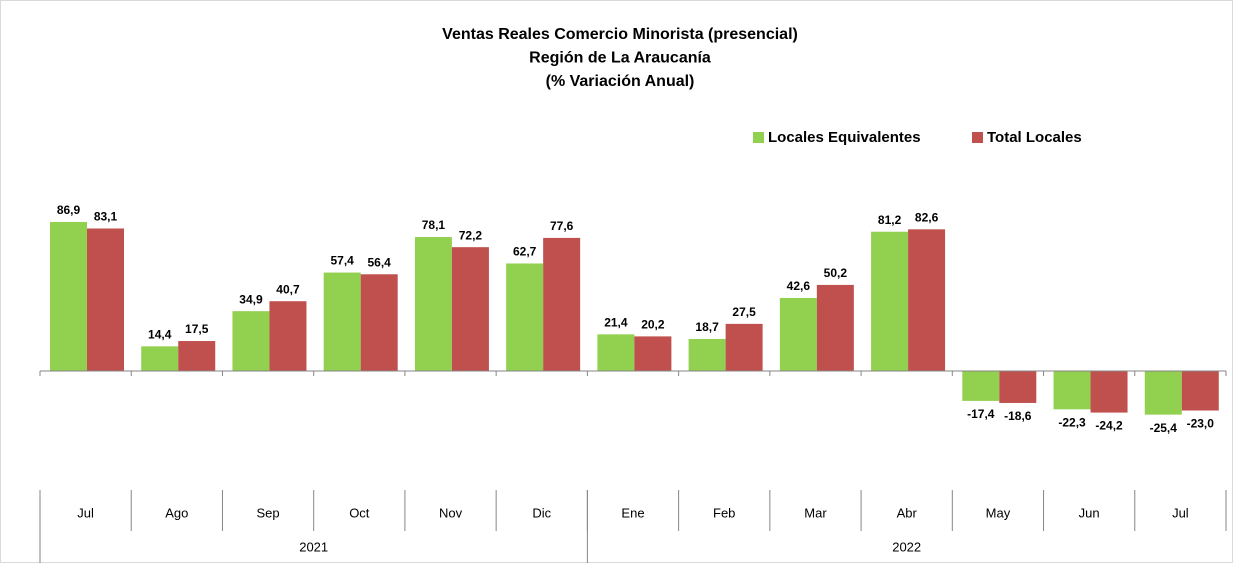 The width and height of the screenshot is (1233, 563). What do you see at coordinates (616, 323) in the screenshot?
I see `data-label: 21,4` at bounding box center [616, 323].